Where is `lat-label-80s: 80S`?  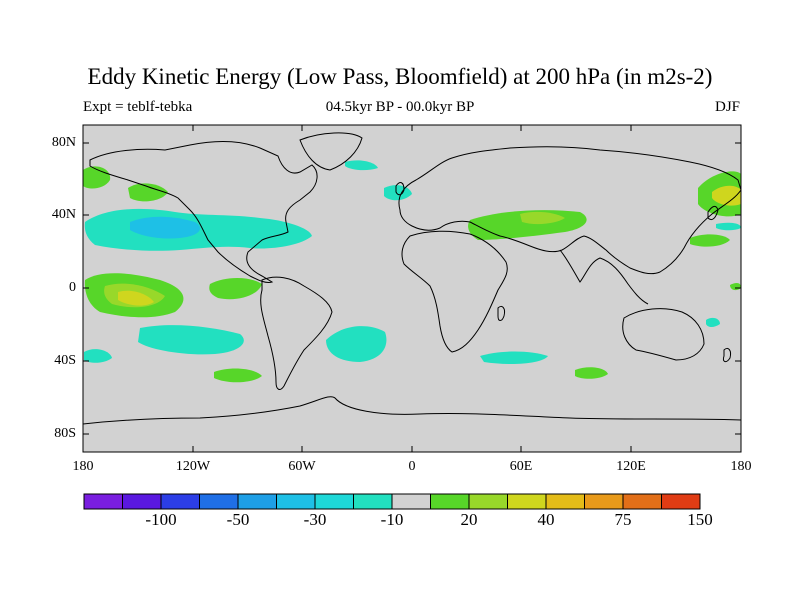 lat-label-80s: 80S is located at coordinates (65, 433).